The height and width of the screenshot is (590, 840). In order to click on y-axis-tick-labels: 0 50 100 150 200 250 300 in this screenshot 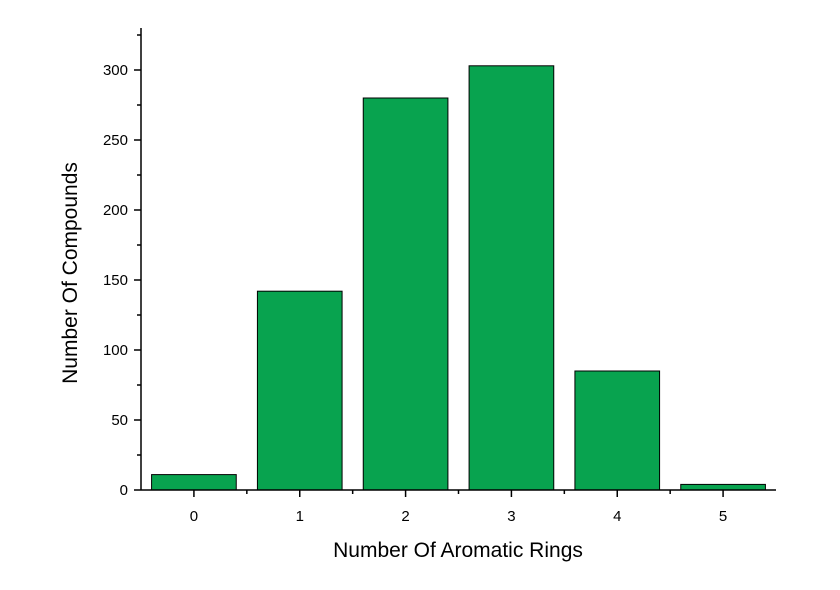, I will do `click(115, 280)`.